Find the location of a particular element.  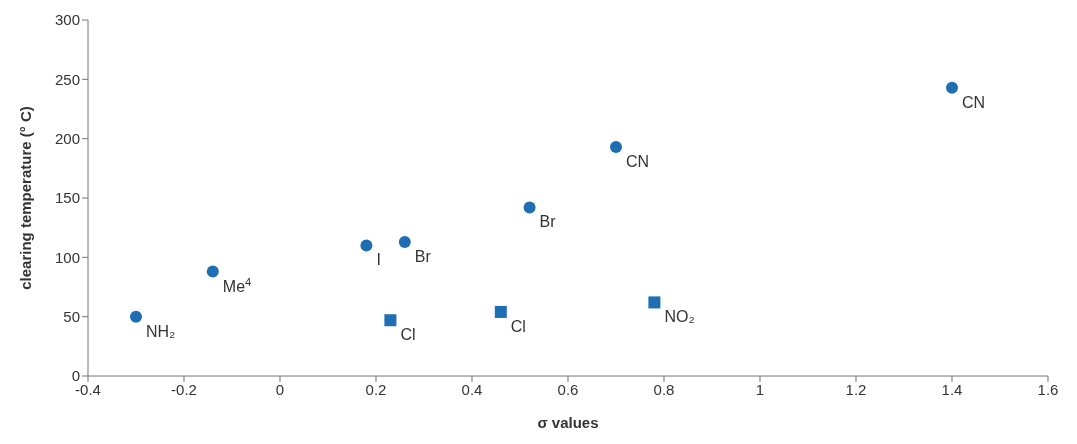

x-tick-label: 1 is located at coordinates (760, 389).